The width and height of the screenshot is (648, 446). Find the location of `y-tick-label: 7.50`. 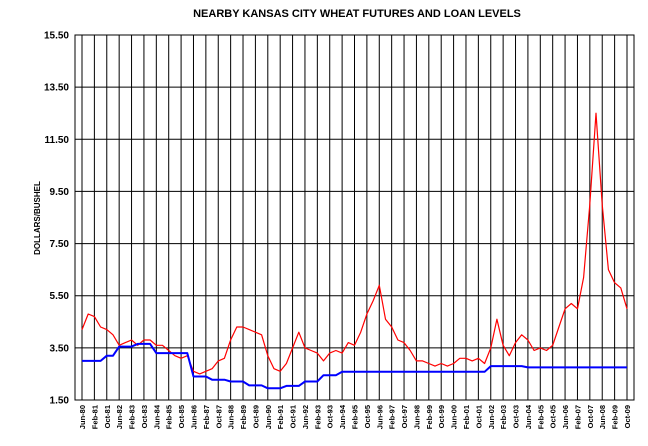

y-tick-label: 7.50 is located at coordinates (60, 244).